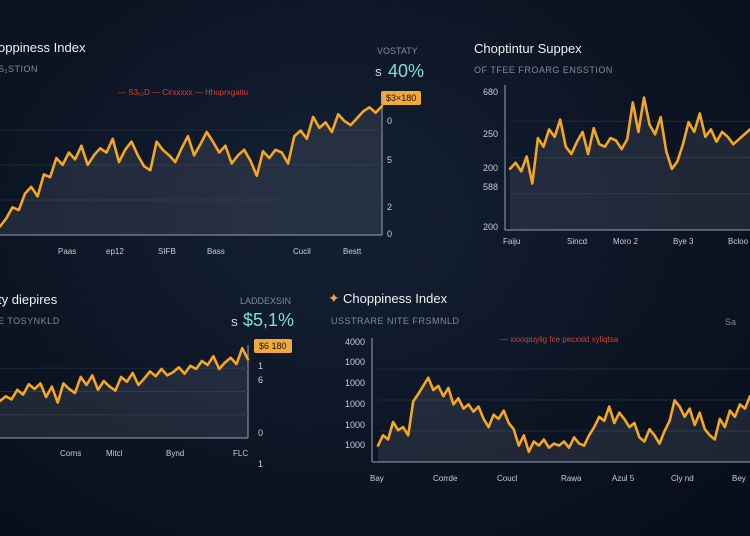 This screenshot has height=536, width=750. I want to click on chart-subtitle: E TOSYNKLD, so click(30, 321).